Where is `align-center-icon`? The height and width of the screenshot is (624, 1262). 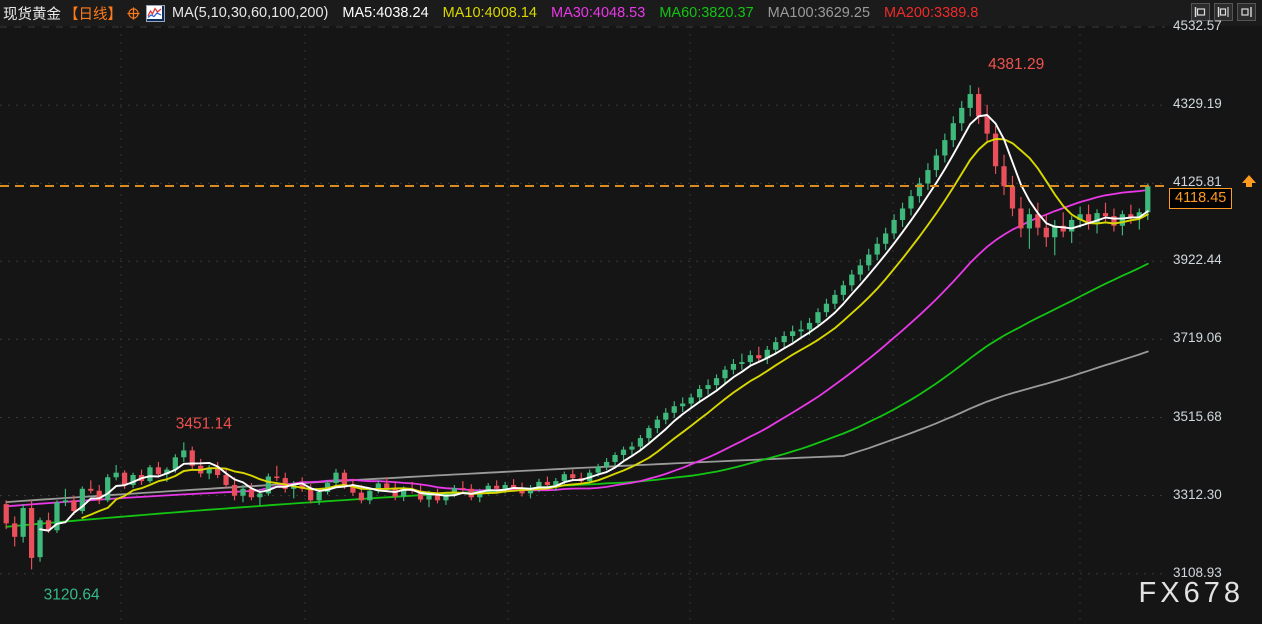 align-center-icon is located at coordinates (1223, 12).